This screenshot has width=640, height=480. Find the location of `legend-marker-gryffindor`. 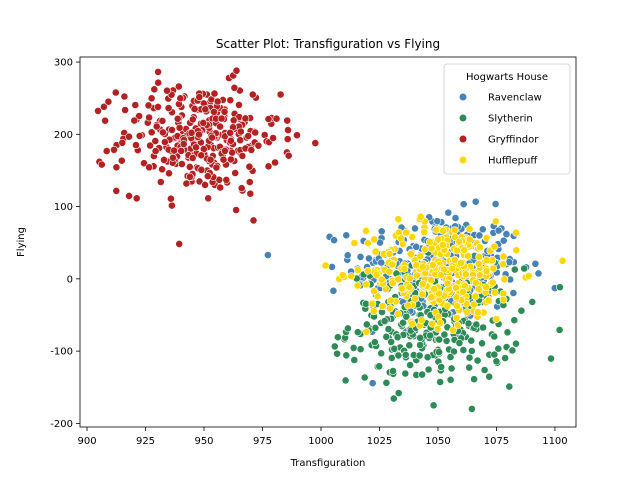

legend-marker-gryffindor is located at coordinates (463, 139).